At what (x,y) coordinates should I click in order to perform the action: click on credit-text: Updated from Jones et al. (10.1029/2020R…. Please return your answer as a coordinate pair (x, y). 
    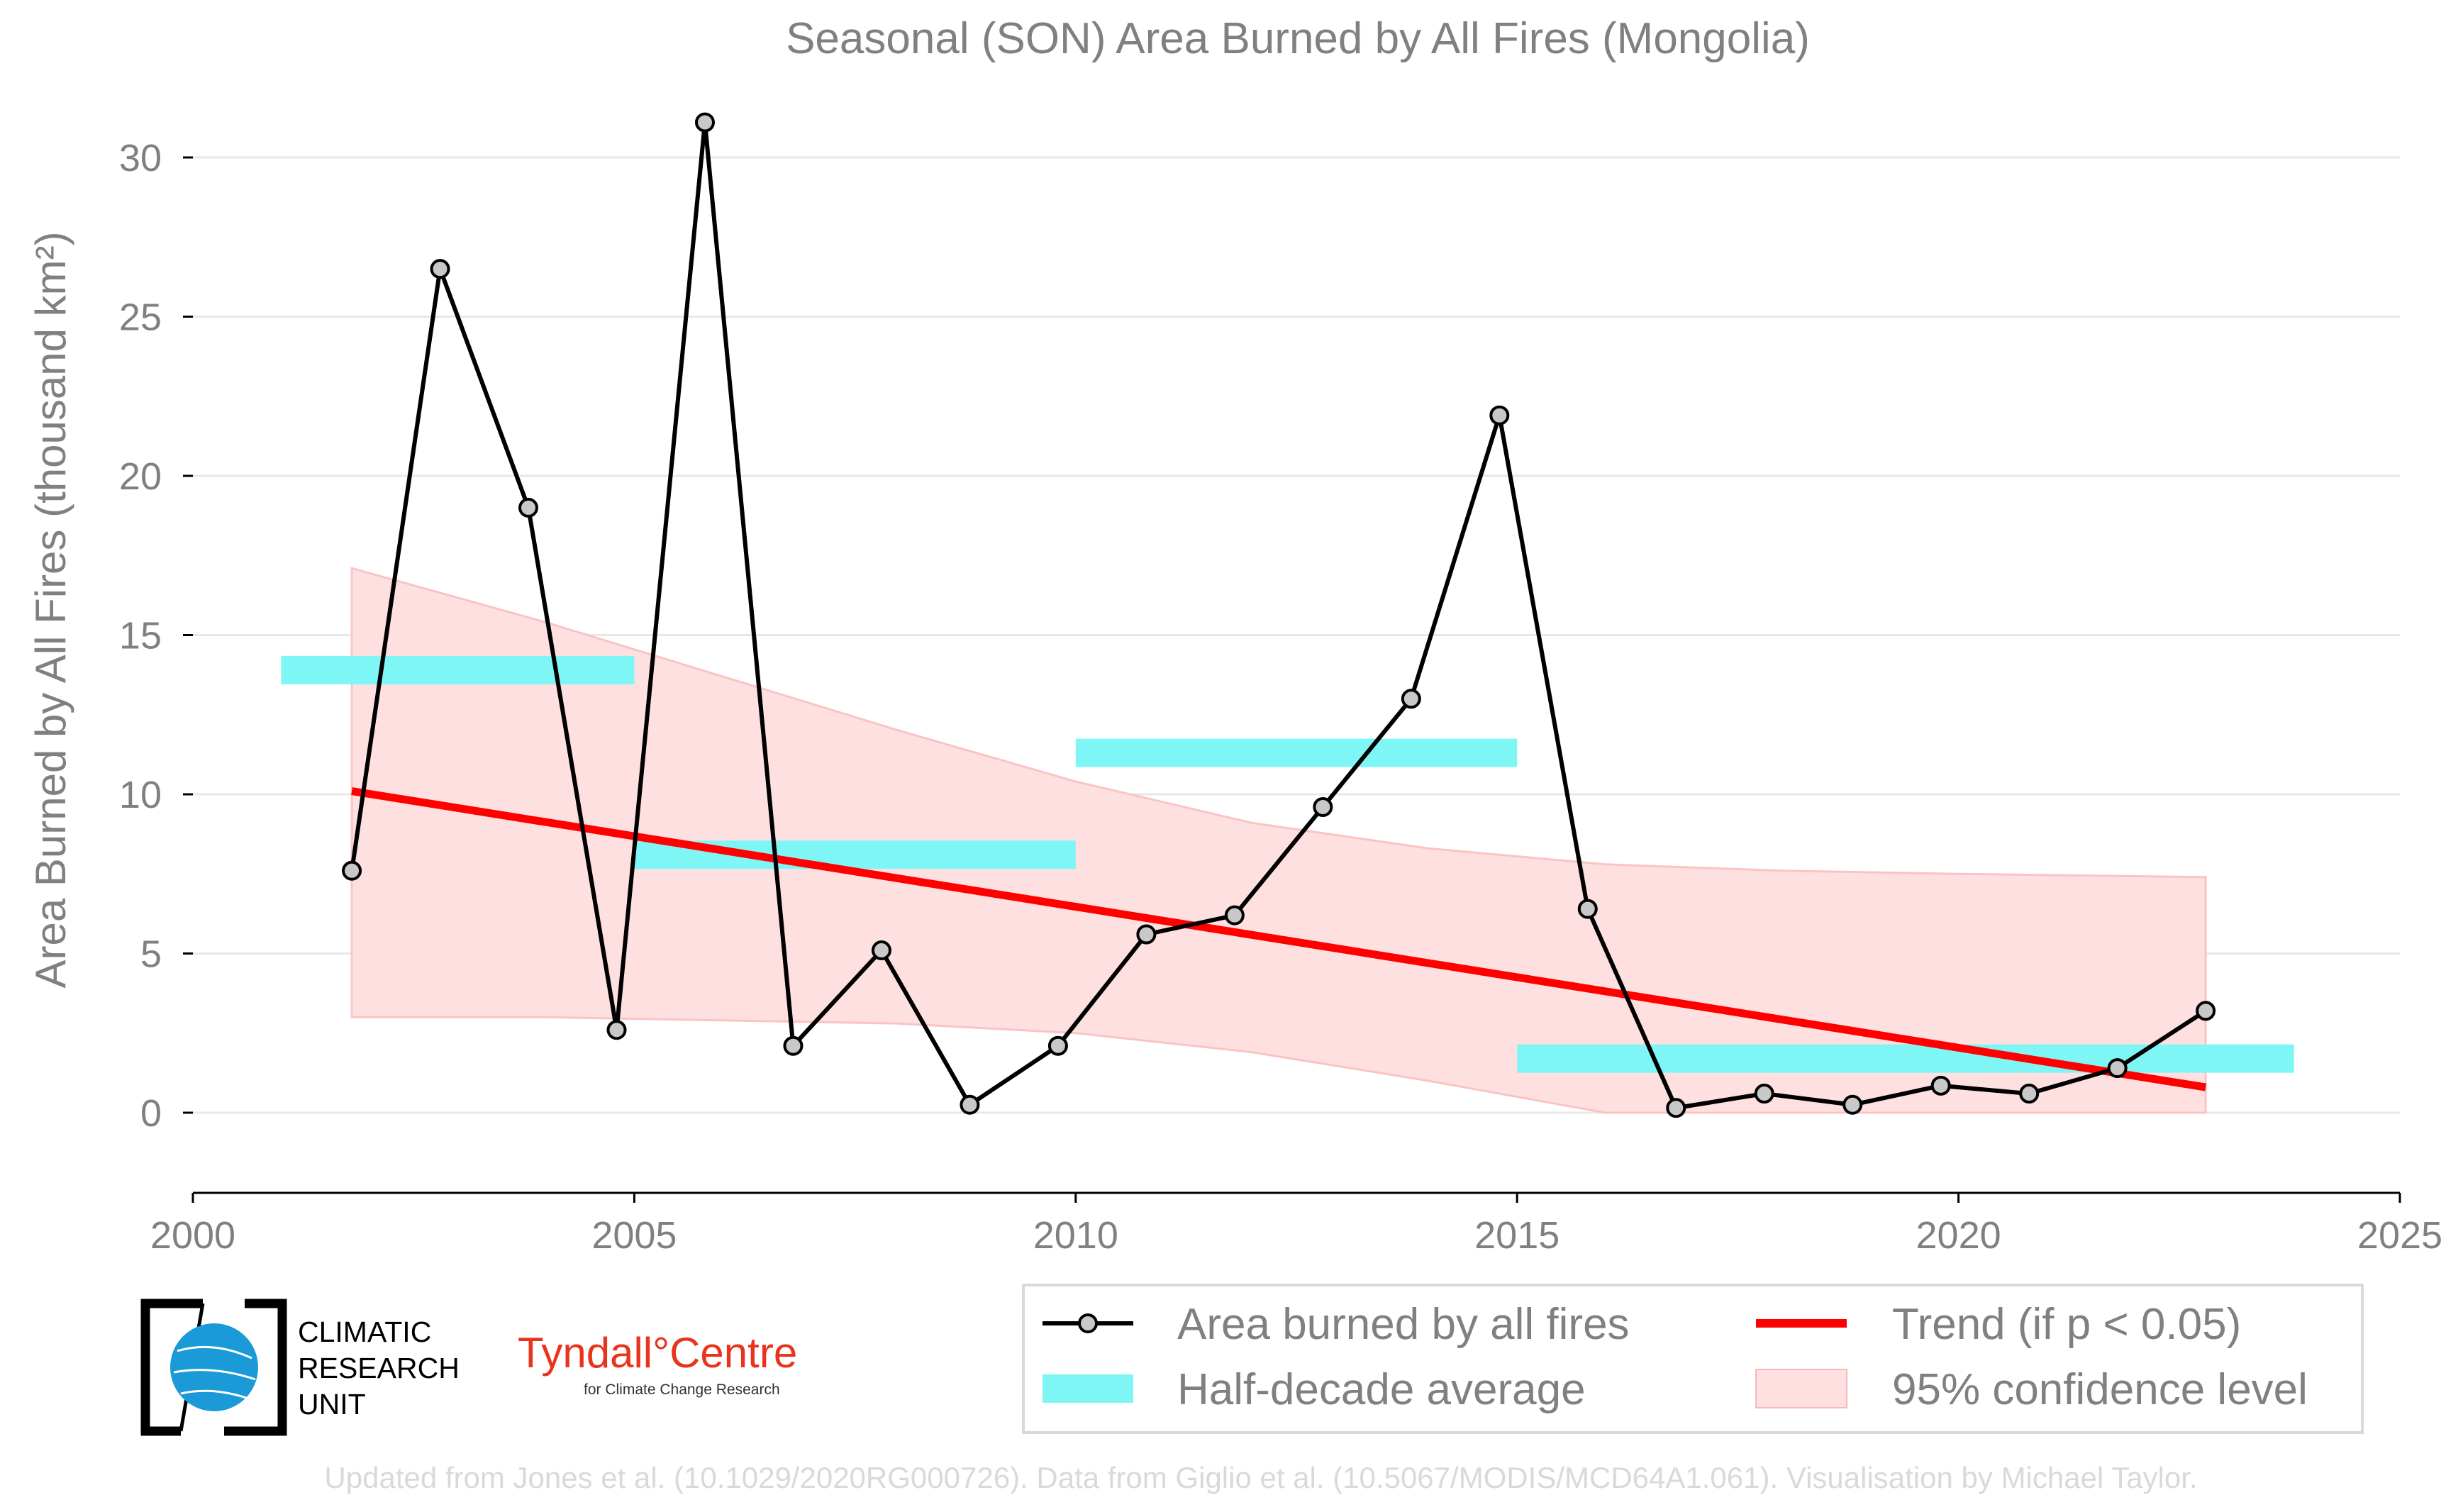
    Looking at the image, I should click on (1261, 1477).